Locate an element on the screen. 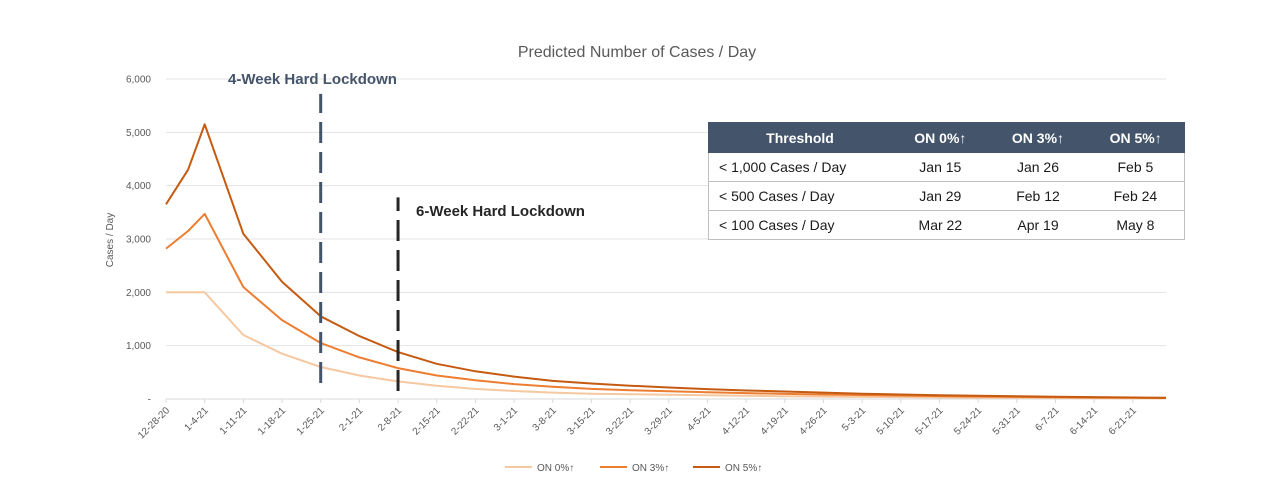 The image size is (1270, 495). legend: ON 0%↑ ON 3%↑ ON 5%↑ is located at coordinates (633, 468).